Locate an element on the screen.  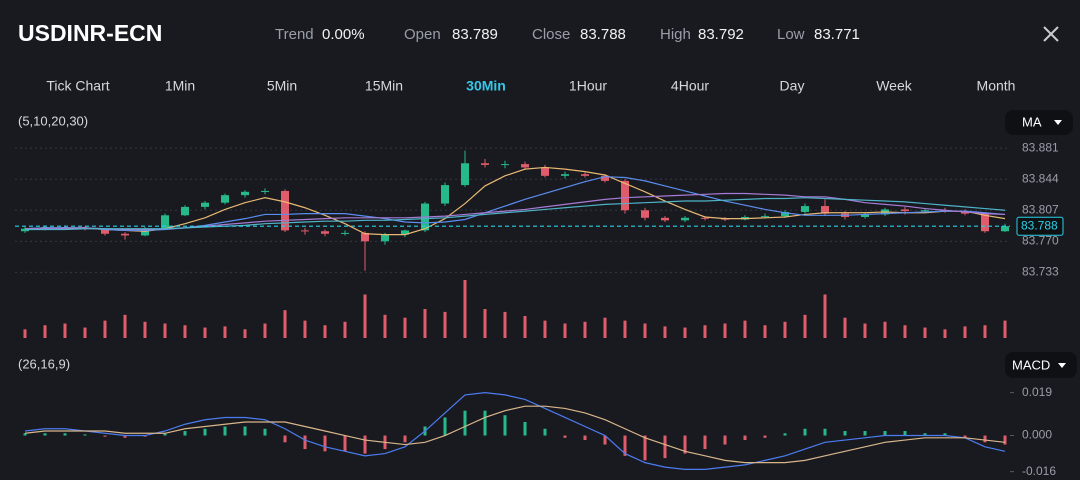
y-tick-label: 0.000 is located at coordinates (1037, 435).